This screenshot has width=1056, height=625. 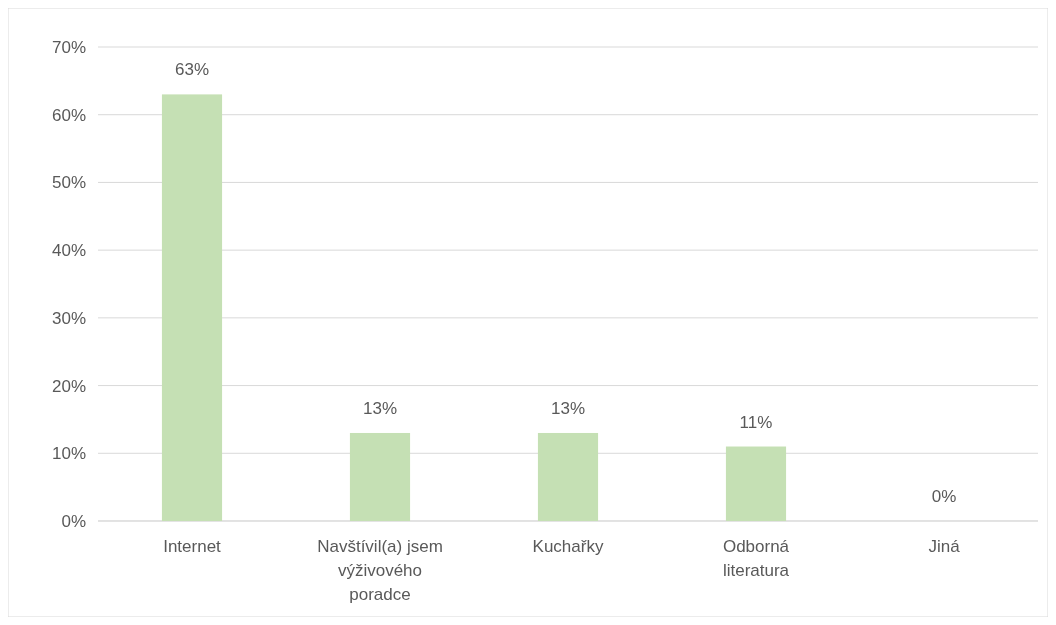 I want to click on x-tick-label: Navštívil(a) jsem výživového poradce, so click(x=380, y=570).